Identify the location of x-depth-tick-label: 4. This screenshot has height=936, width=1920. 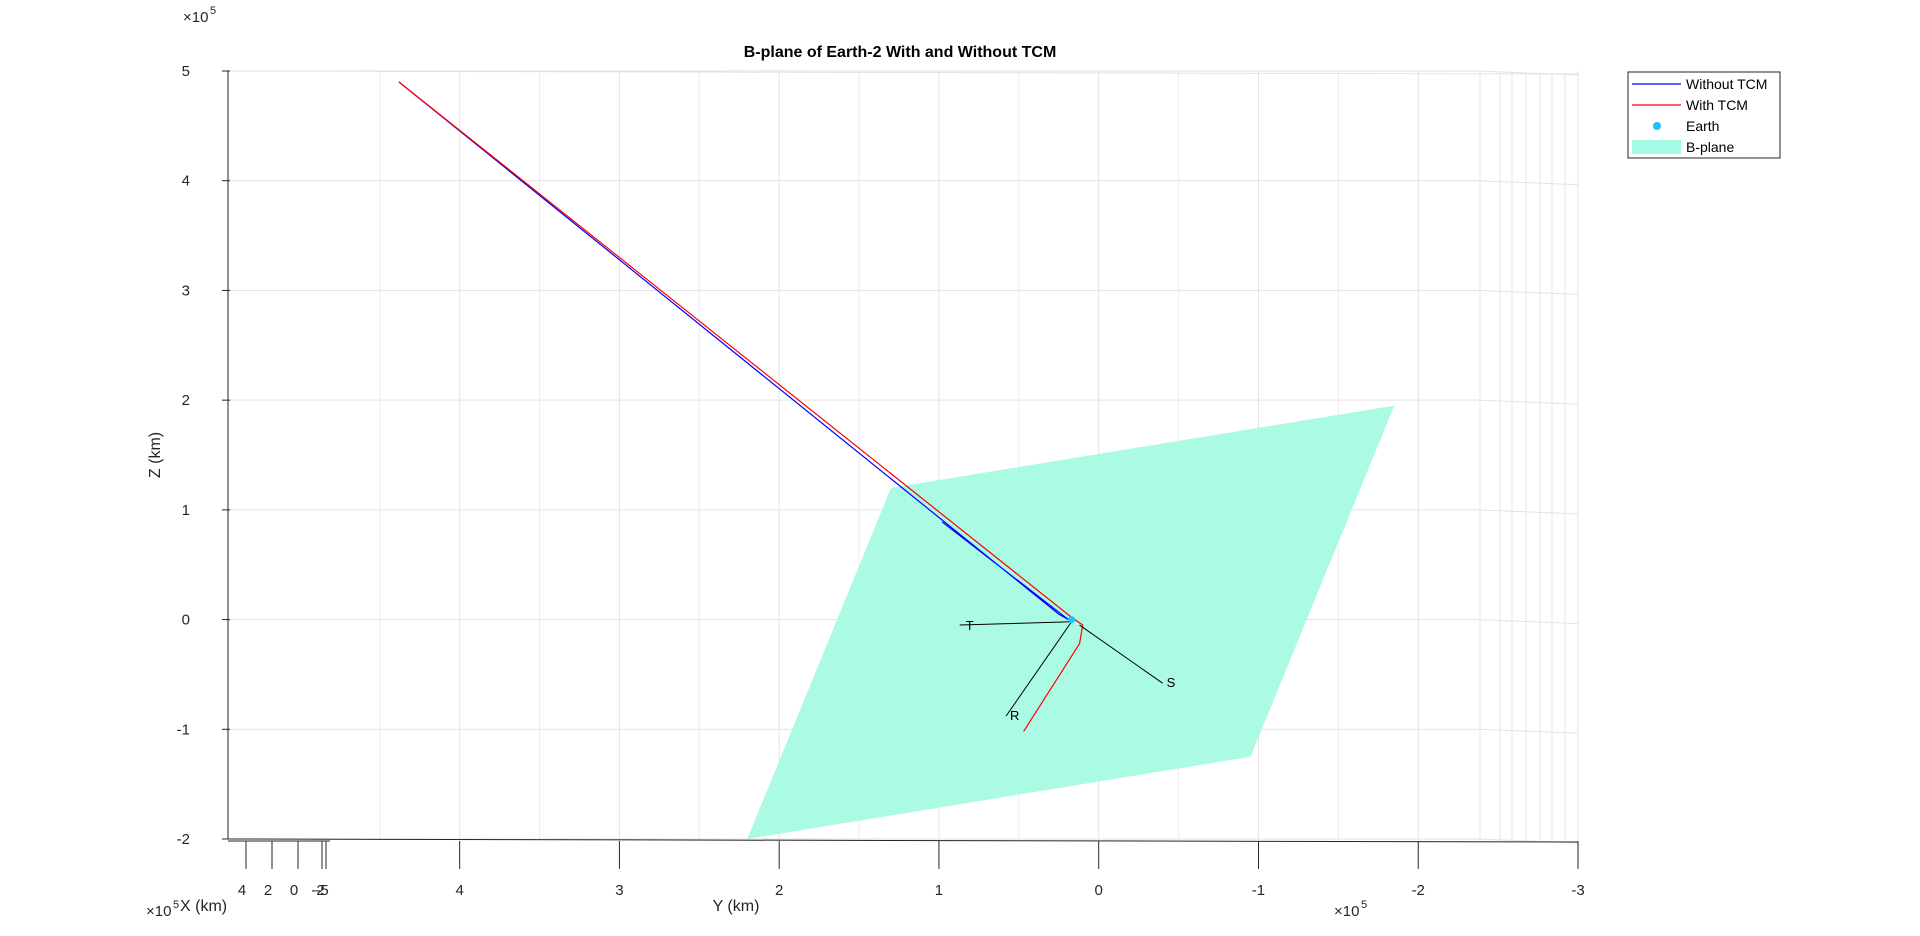
(242, 890).